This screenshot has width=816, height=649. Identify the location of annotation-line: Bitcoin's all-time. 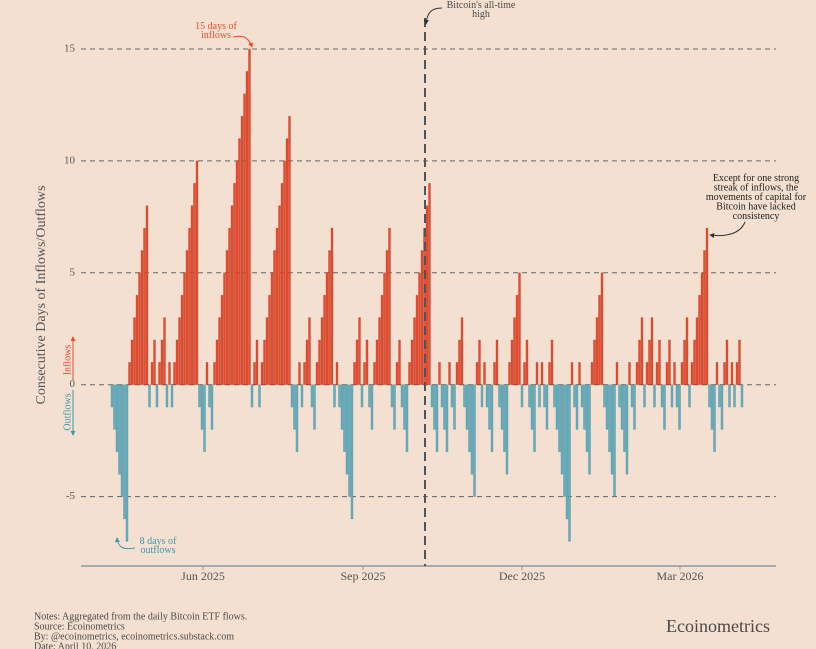
(481, 5).